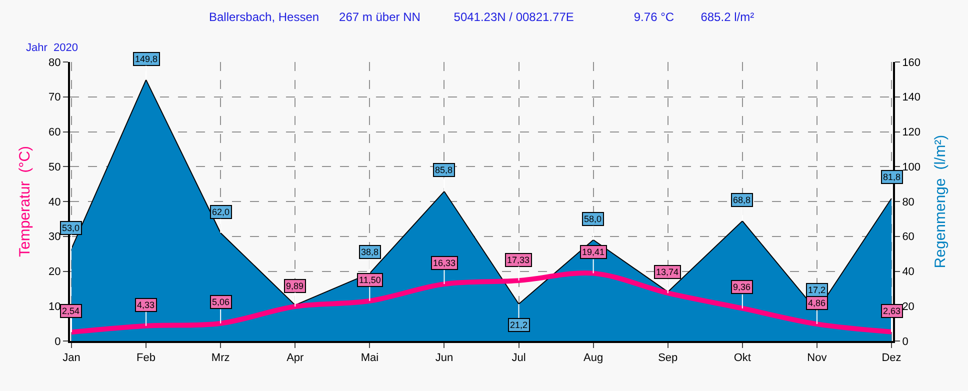 Image resolution: width=968 pixels, height=391 pixels. What do you see at coordinates (52, 48) in the screenshot?
I see `chart-subtitle: Jahr 2020` at bounding box center [52, 48].